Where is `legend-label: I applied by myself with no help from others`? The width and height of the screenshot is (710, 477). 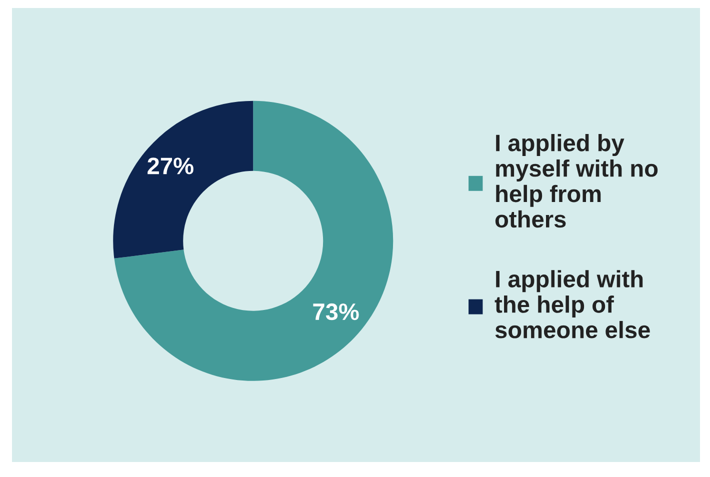
legend-label: I applied by myself with no help from others is located at coordinates (576, 181).